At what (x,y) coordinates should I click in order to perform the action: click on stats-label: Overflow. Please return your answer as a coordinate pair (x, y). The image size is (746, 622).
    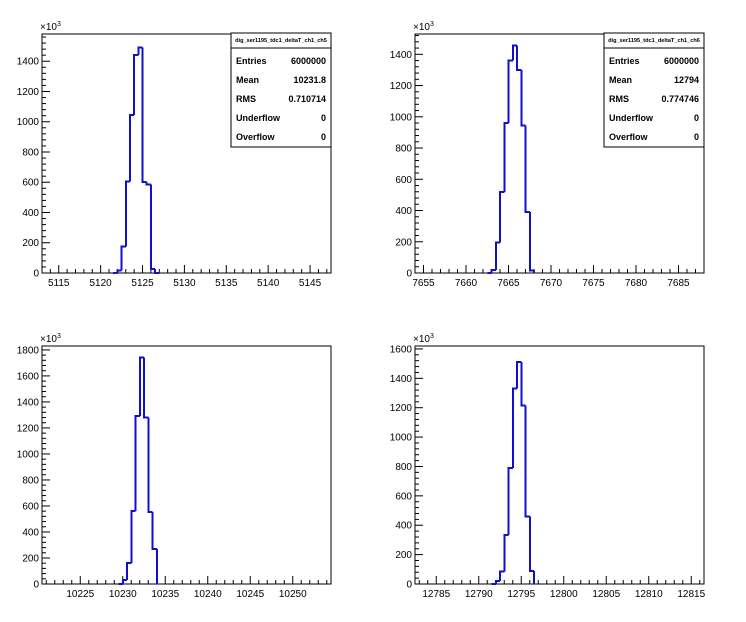
    Looking at the image, I should click on (256, 137).